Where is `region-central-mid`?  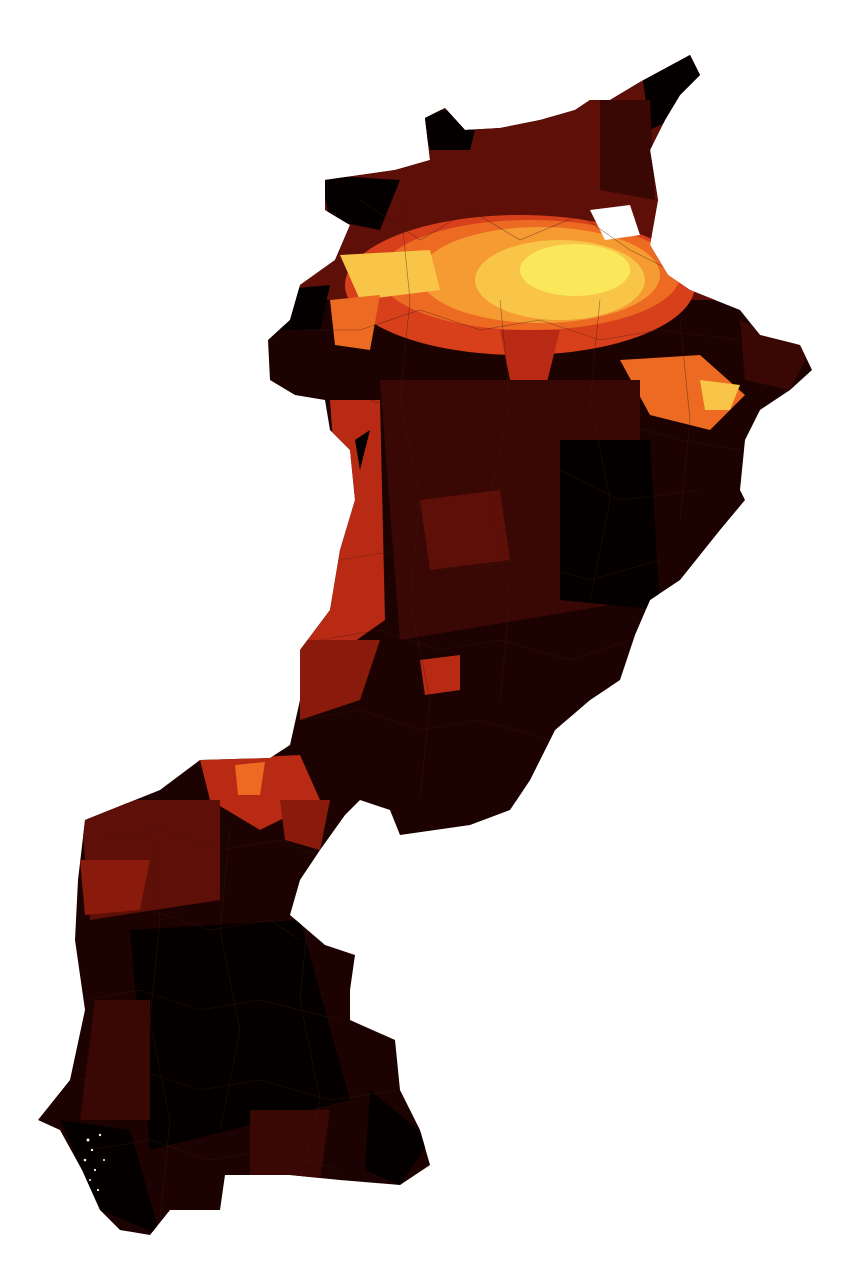 region-central-mid is located at coordinates (465, 530).